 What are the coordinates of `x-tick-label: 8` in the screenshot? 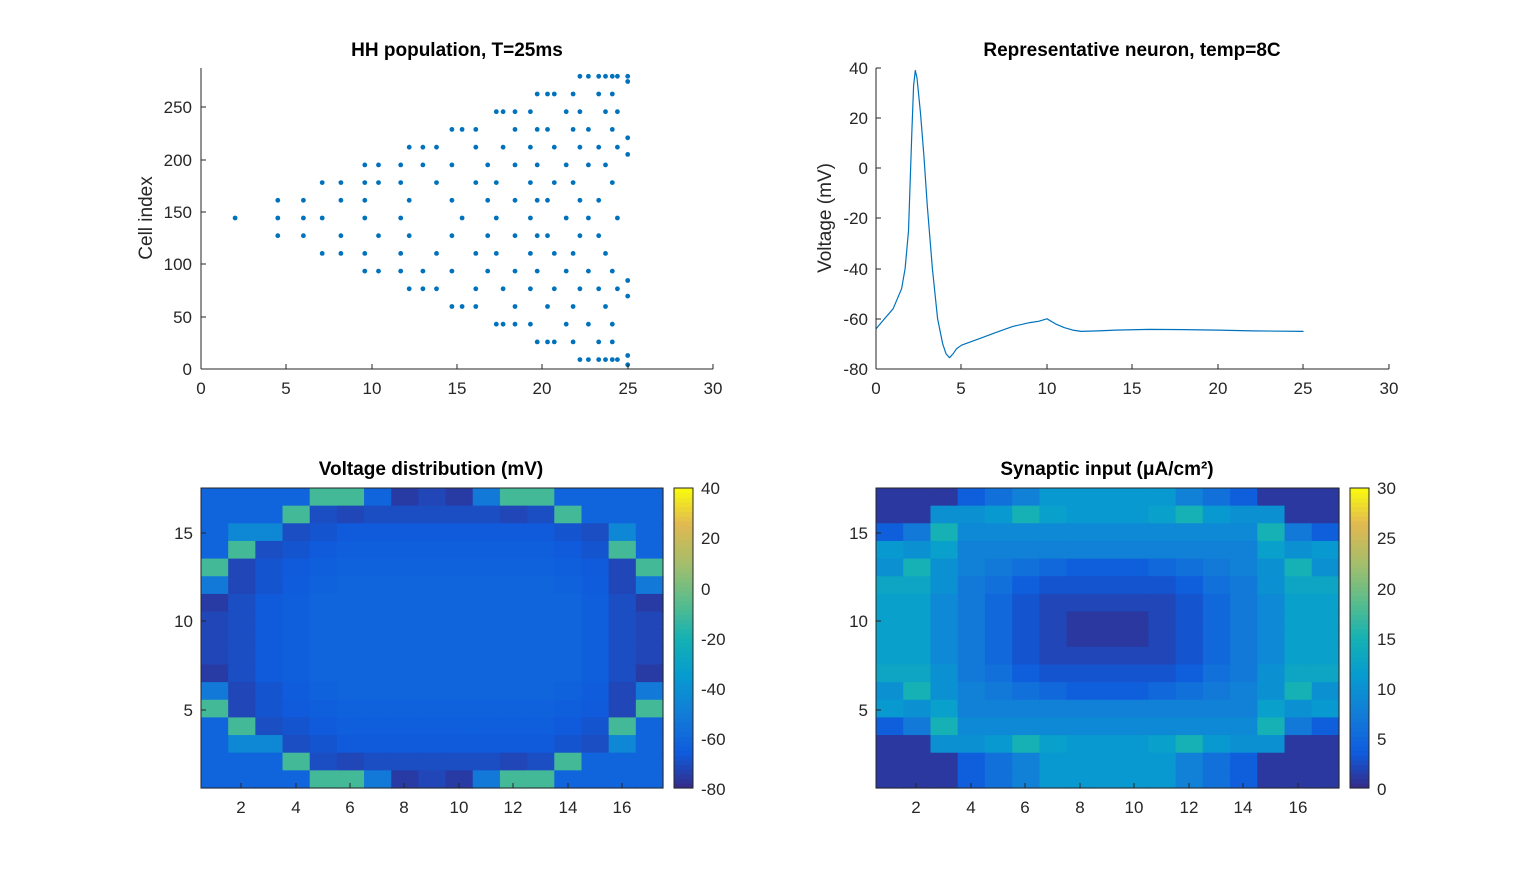 It's located at (1079, 807).